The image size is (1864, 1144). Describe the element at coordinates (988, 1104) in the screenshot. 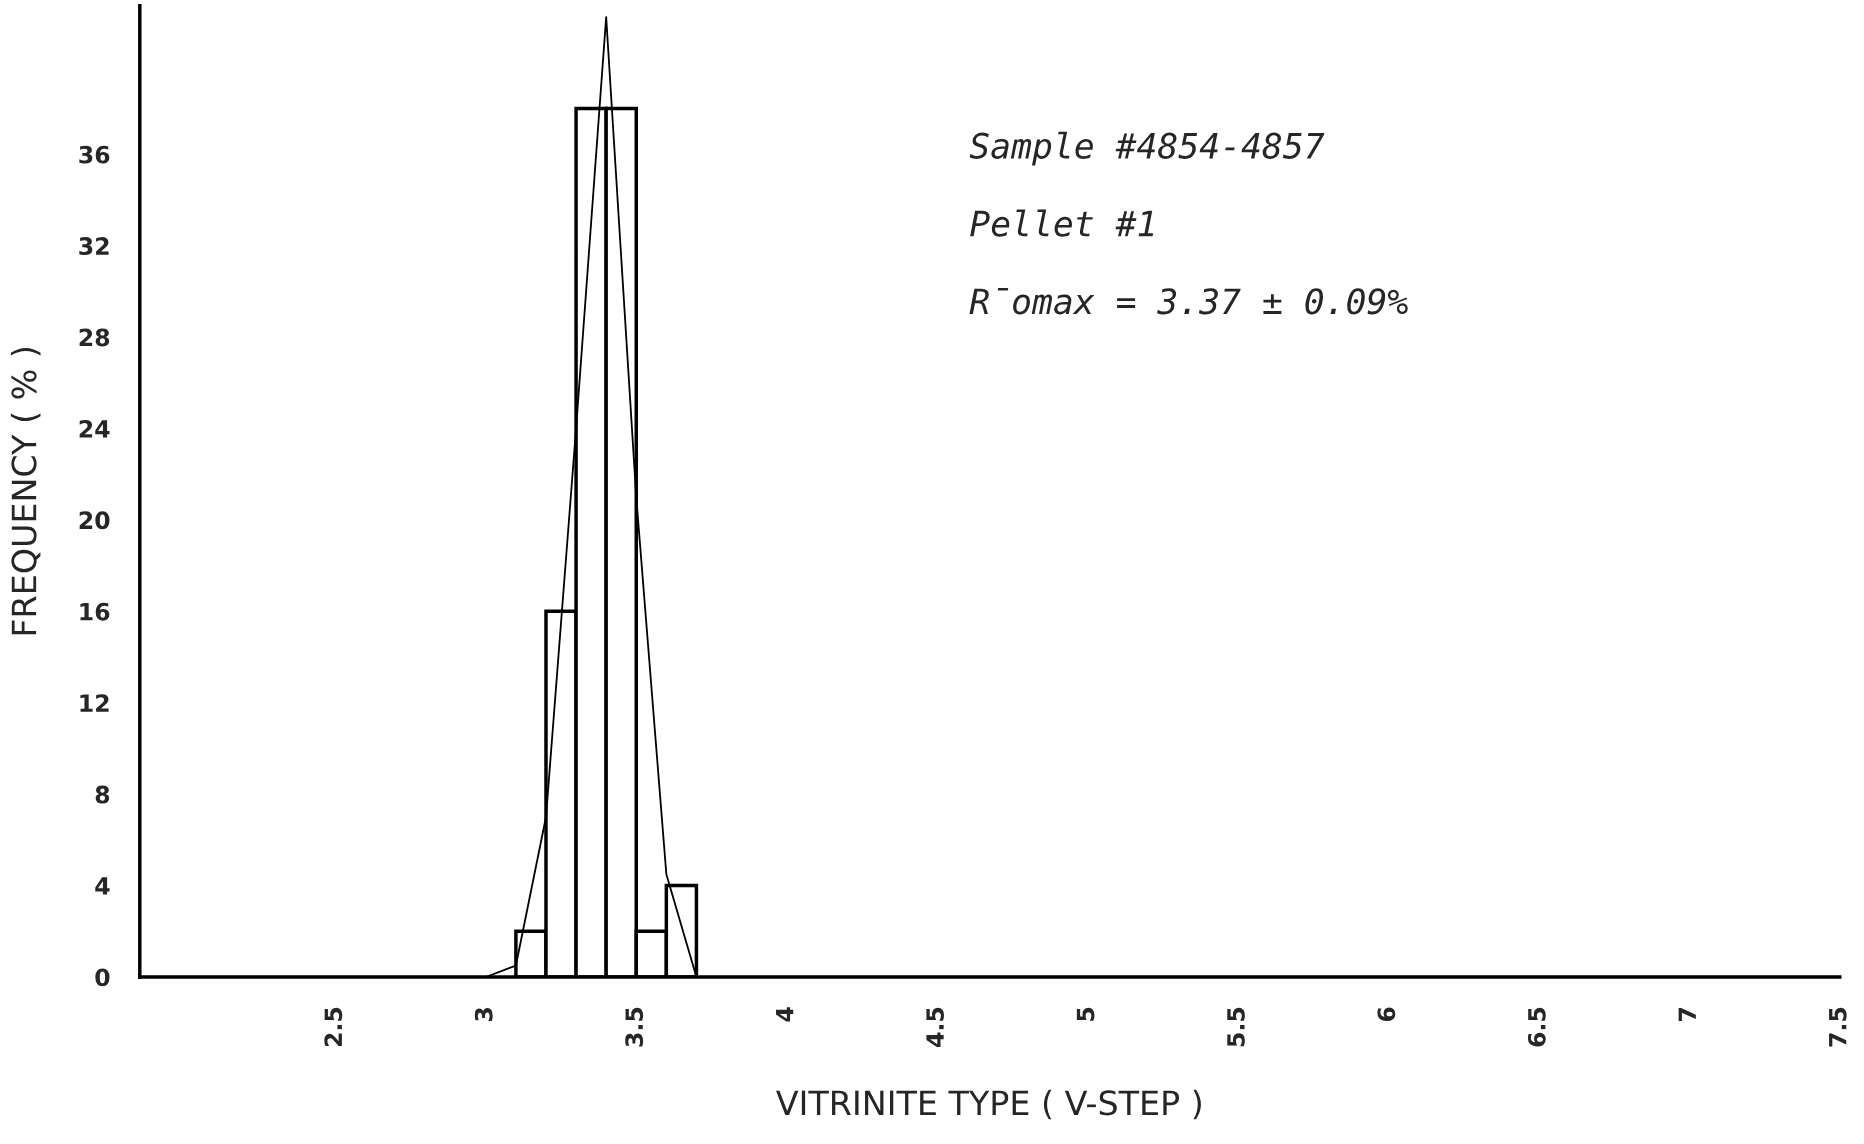

I see `x-axis-title: VITRINITE TYPE ( V-STEP )` at that location.